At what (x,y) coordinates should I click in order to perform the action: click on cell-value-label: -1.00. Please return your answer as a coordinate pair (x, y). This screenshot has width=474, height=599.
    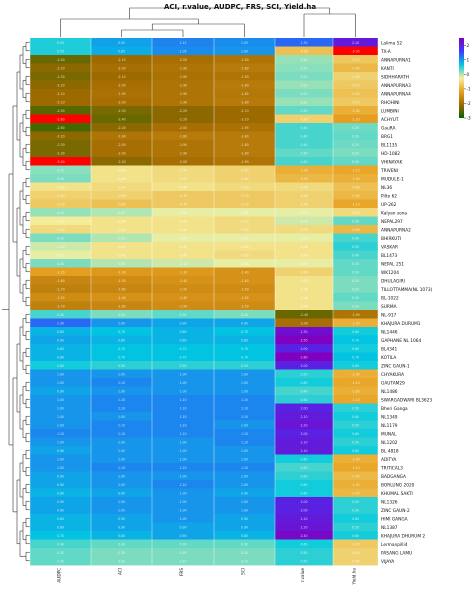
    Looking at the image, I should click on (355, 111).